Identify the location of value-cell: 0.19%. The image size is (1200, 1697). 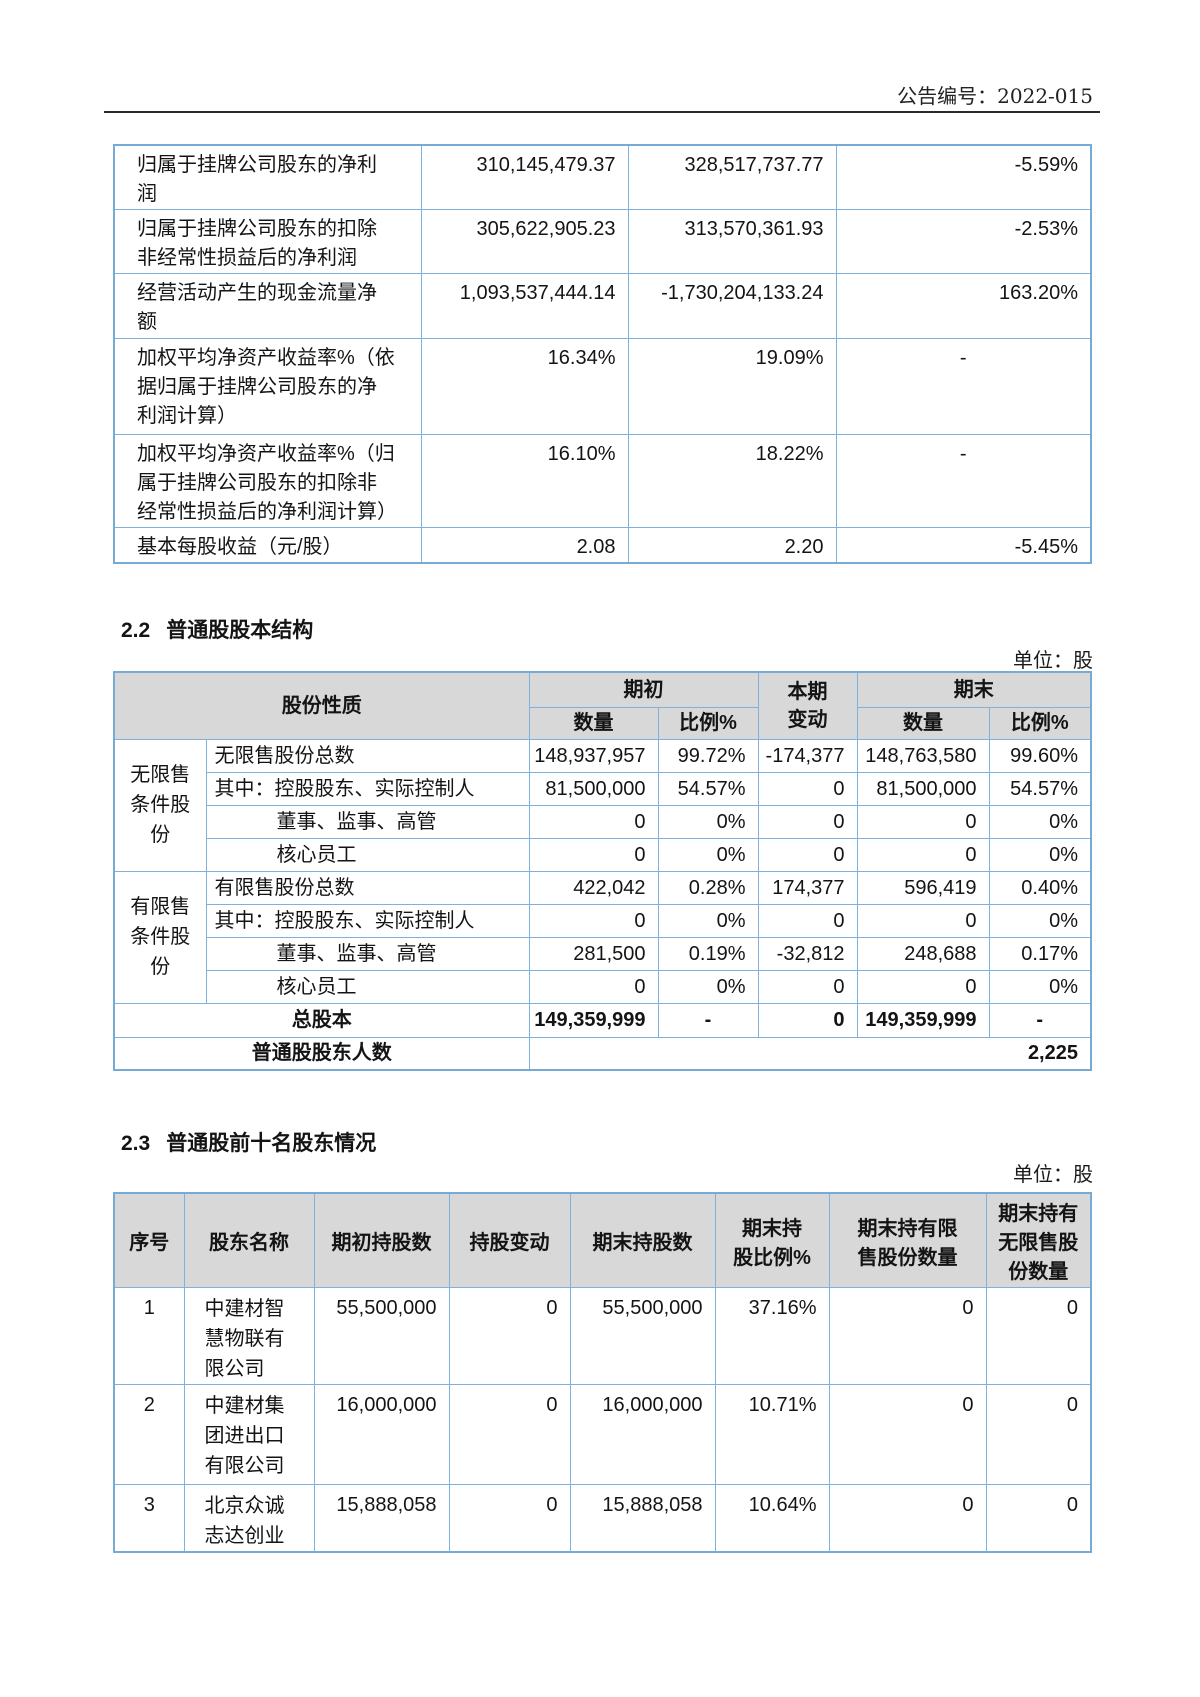
(708, 953).